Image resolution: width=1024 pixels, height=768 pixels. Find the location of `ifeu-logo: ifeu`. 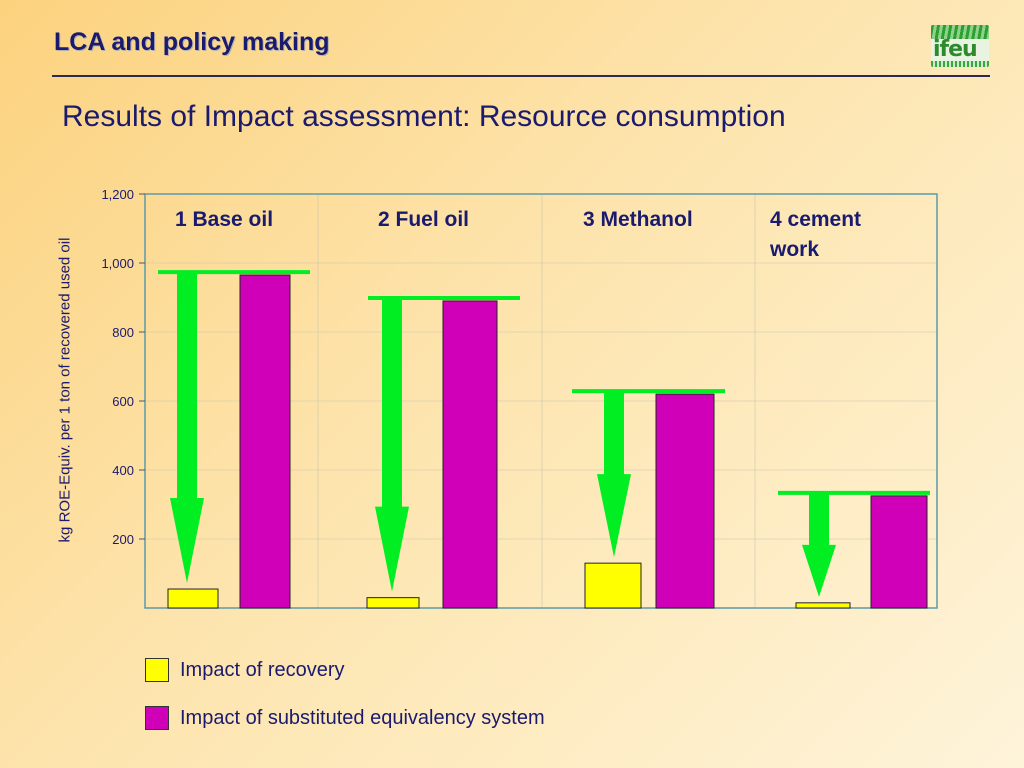

ifeu-logo: ifeu is located at coordinates (960, 46).